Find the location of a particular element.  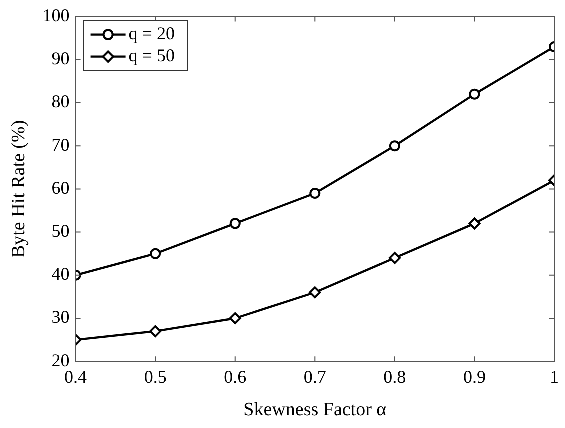

x-axis-title: Skewness Factor α is located at coordinates (315, 410).